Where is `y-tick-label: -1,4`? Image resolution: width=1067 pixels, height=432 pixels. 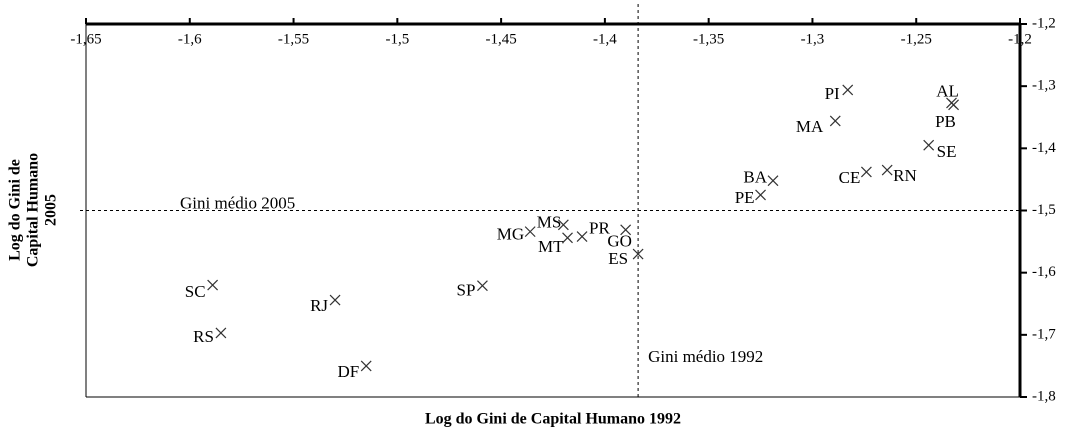
y-tick-label: -1,4 is located at coordinates (1044, 148).